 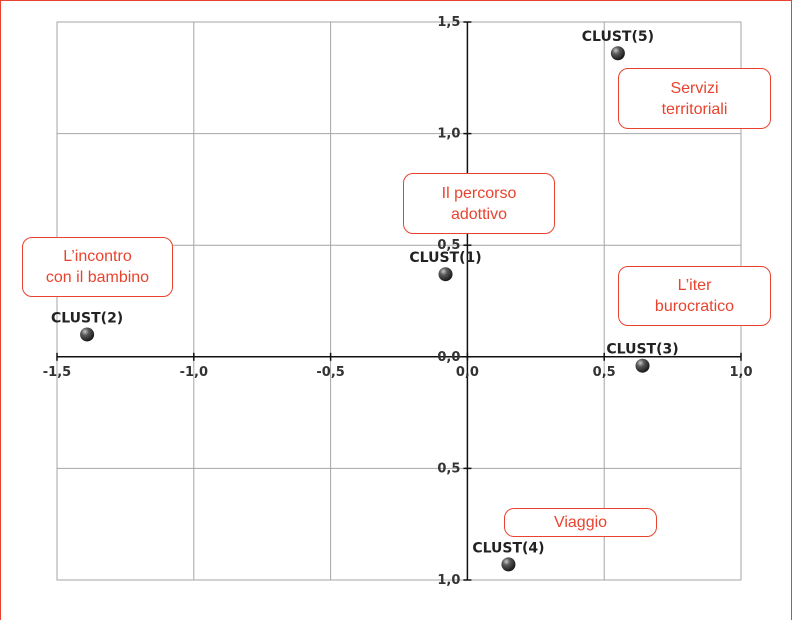 I want to click on cluster-label: CLUST(3), so click(x=642, y=350).